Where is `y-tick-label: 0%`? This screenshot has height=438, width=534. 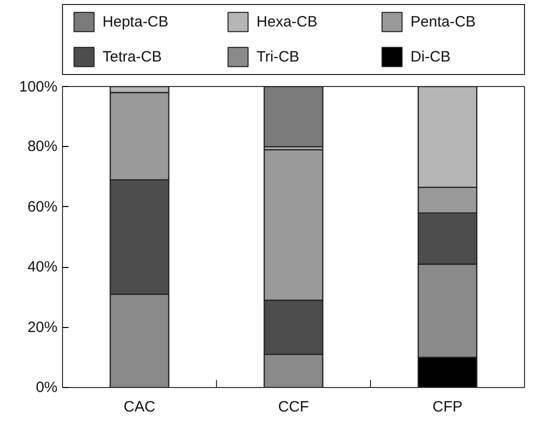
y-tick-label: 0% is located at coordinates (47, 387).